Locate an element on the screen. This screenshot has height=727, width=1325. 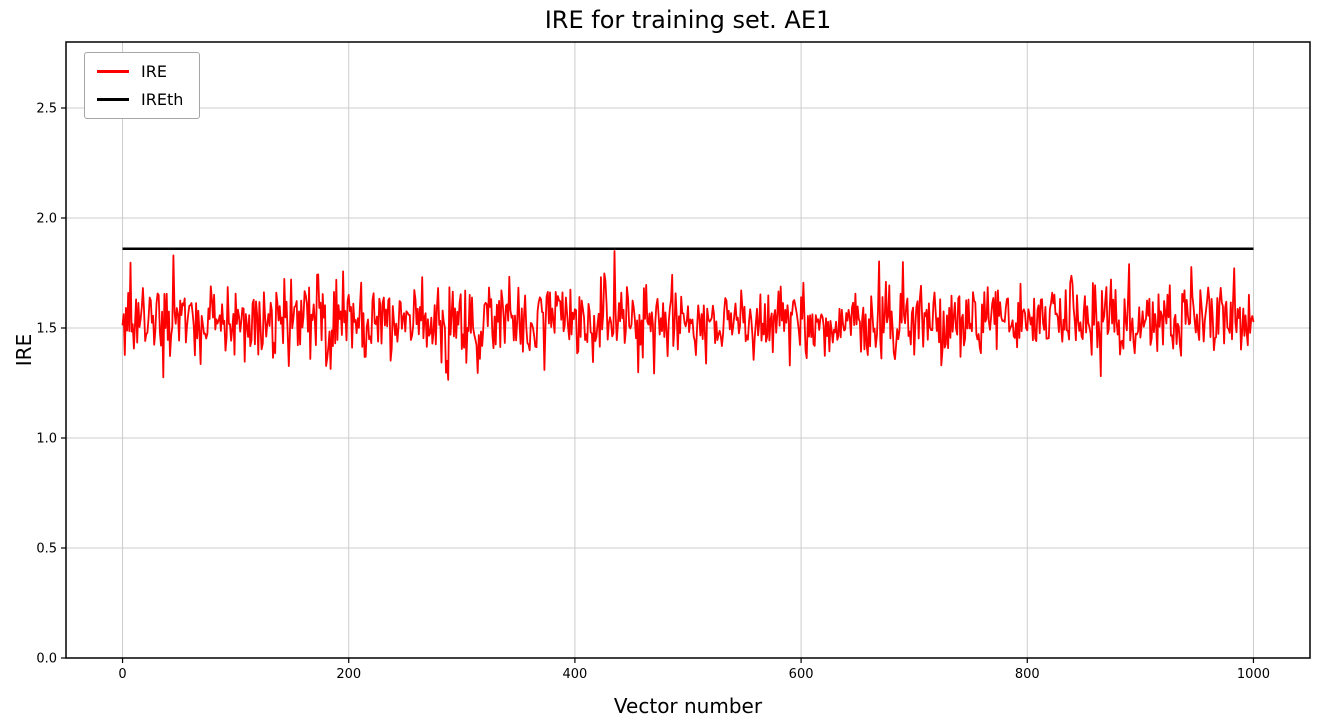
legend-label-ireth: IREth is located at coordinates (162, 99).